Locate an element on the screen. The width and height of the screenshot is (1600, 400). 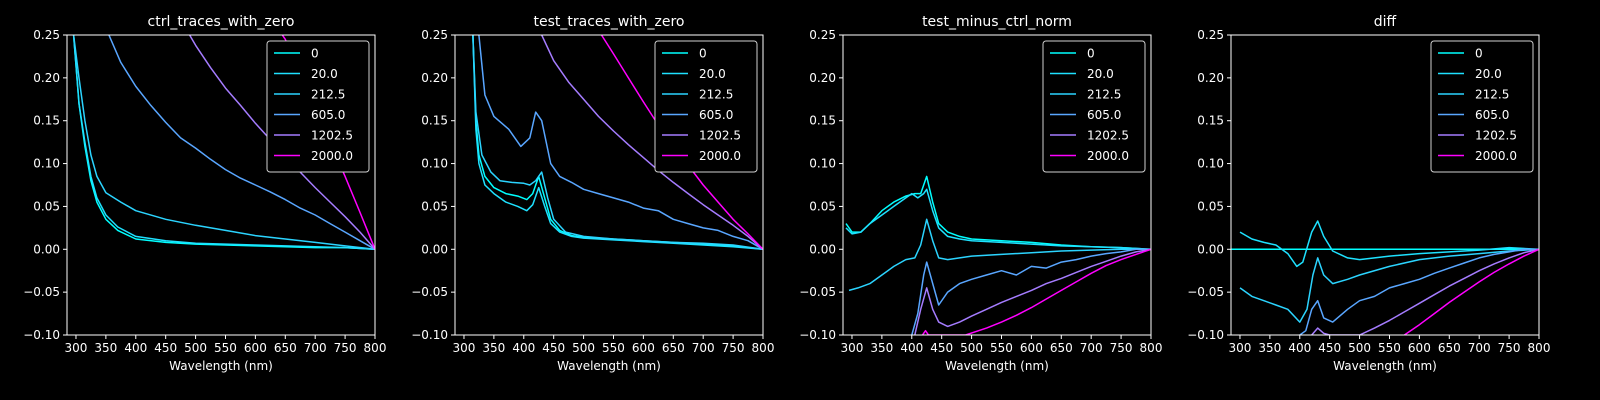
legend: 0 20.0 212.5 605.0 1202.5 2000.0 is located at coordinates (706, 106).